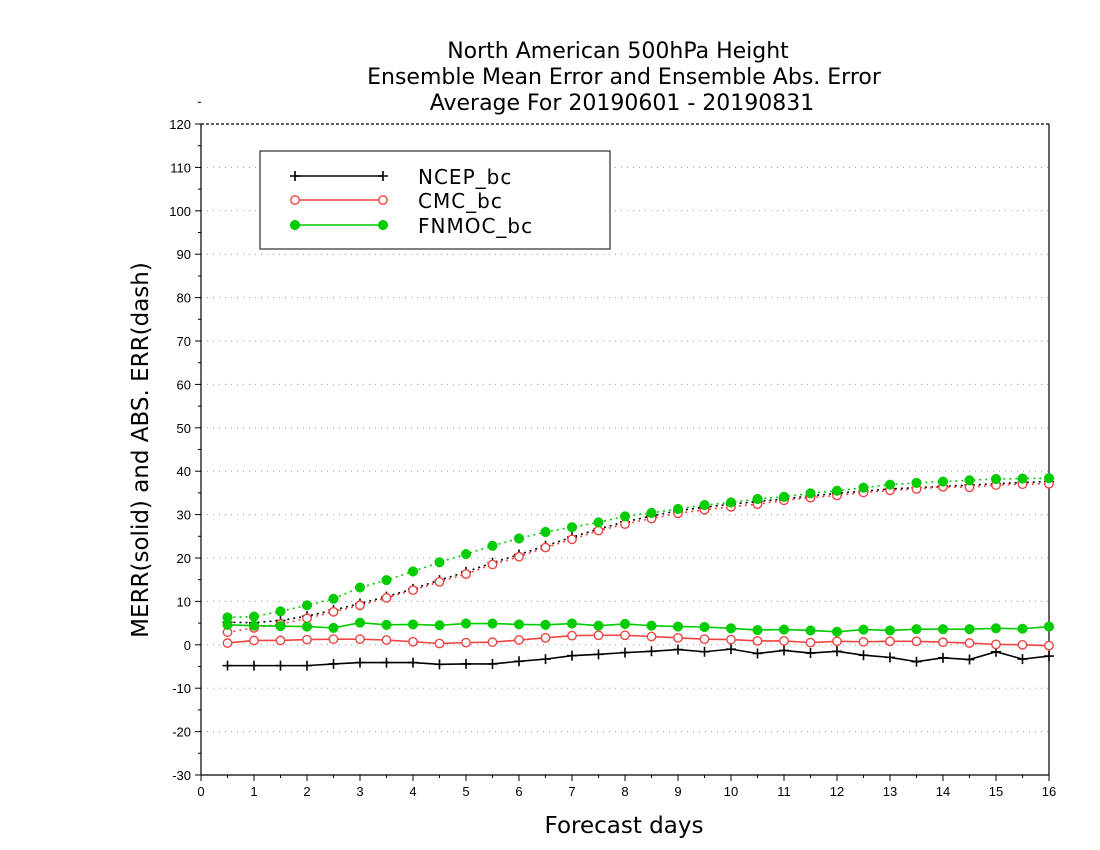  I want to click on y-tick-label: 50, so click(184, 428).